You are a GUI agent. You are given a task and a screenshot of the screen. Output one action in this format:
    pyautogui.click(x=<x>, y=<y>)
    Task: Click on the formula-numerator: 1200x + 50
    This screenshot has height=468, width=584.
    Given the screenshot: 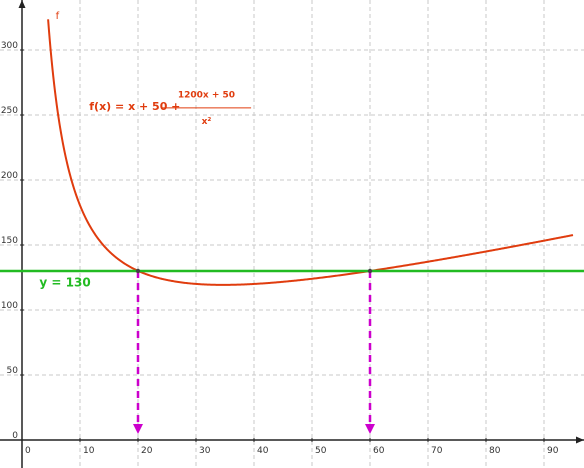 What is the action you would take?
    pyautogui.click(x=206, y=95)
    